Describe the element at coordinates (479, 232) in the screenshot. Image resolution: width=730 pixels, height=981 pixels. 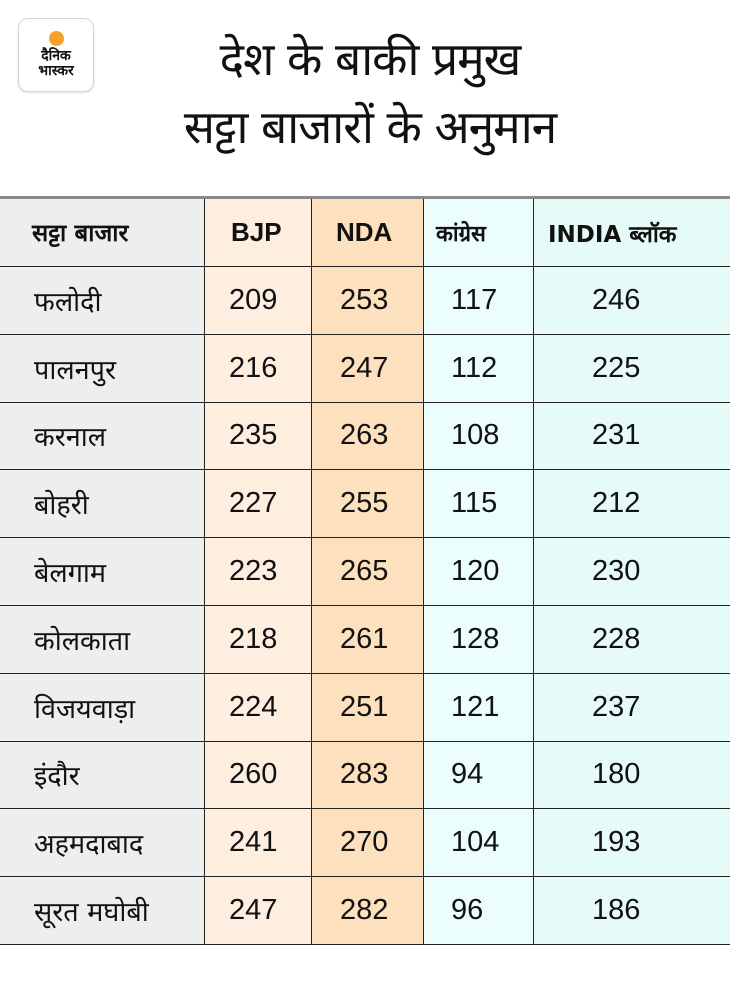
I see `header-congress: कांग्रेस` at that location.